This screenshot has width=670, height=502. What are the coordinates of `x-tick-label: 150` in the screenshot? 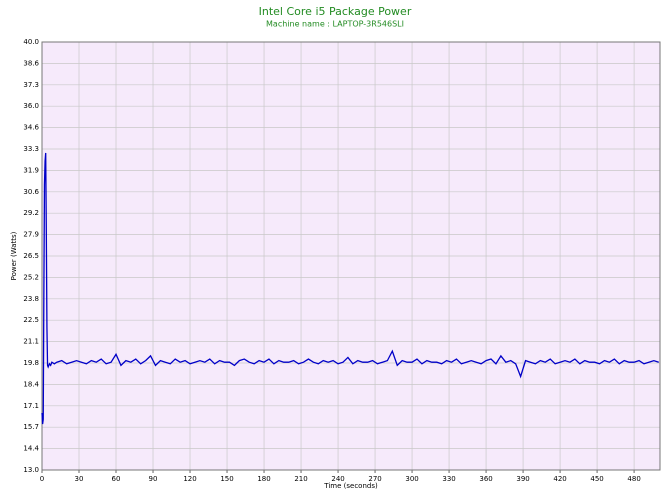 It's located at (226, 479).